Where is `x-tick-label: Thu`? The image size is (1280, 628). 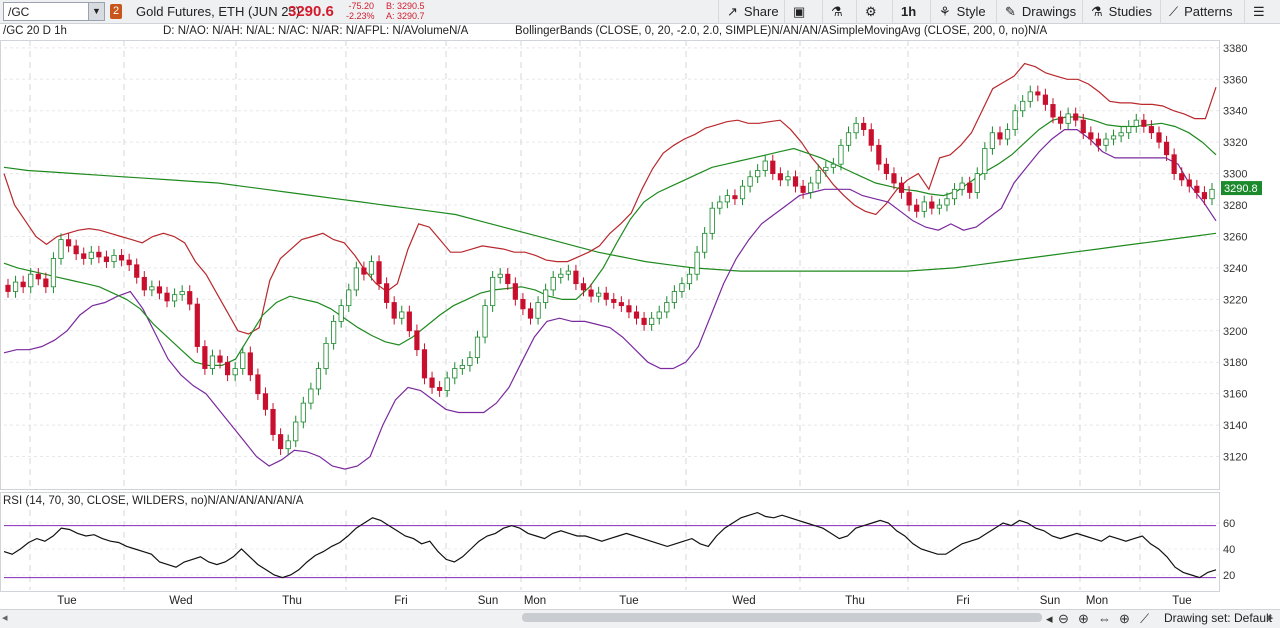
x-tick-label: Thu is located at coordinates (855, 601).